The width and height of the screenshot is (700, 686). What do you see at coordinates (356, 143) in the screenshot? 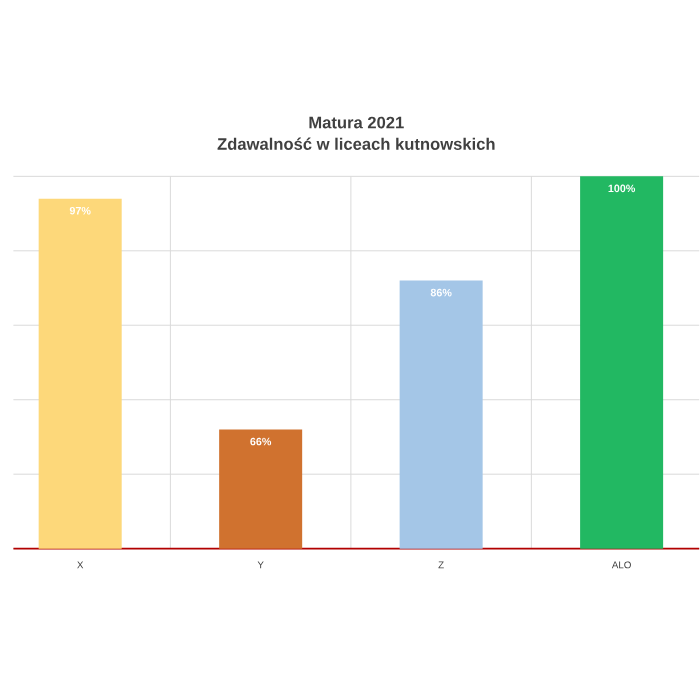
I see `chart-subtitle: Zdawalność w liceach kutnowskich` at bounding box center [356, 143].